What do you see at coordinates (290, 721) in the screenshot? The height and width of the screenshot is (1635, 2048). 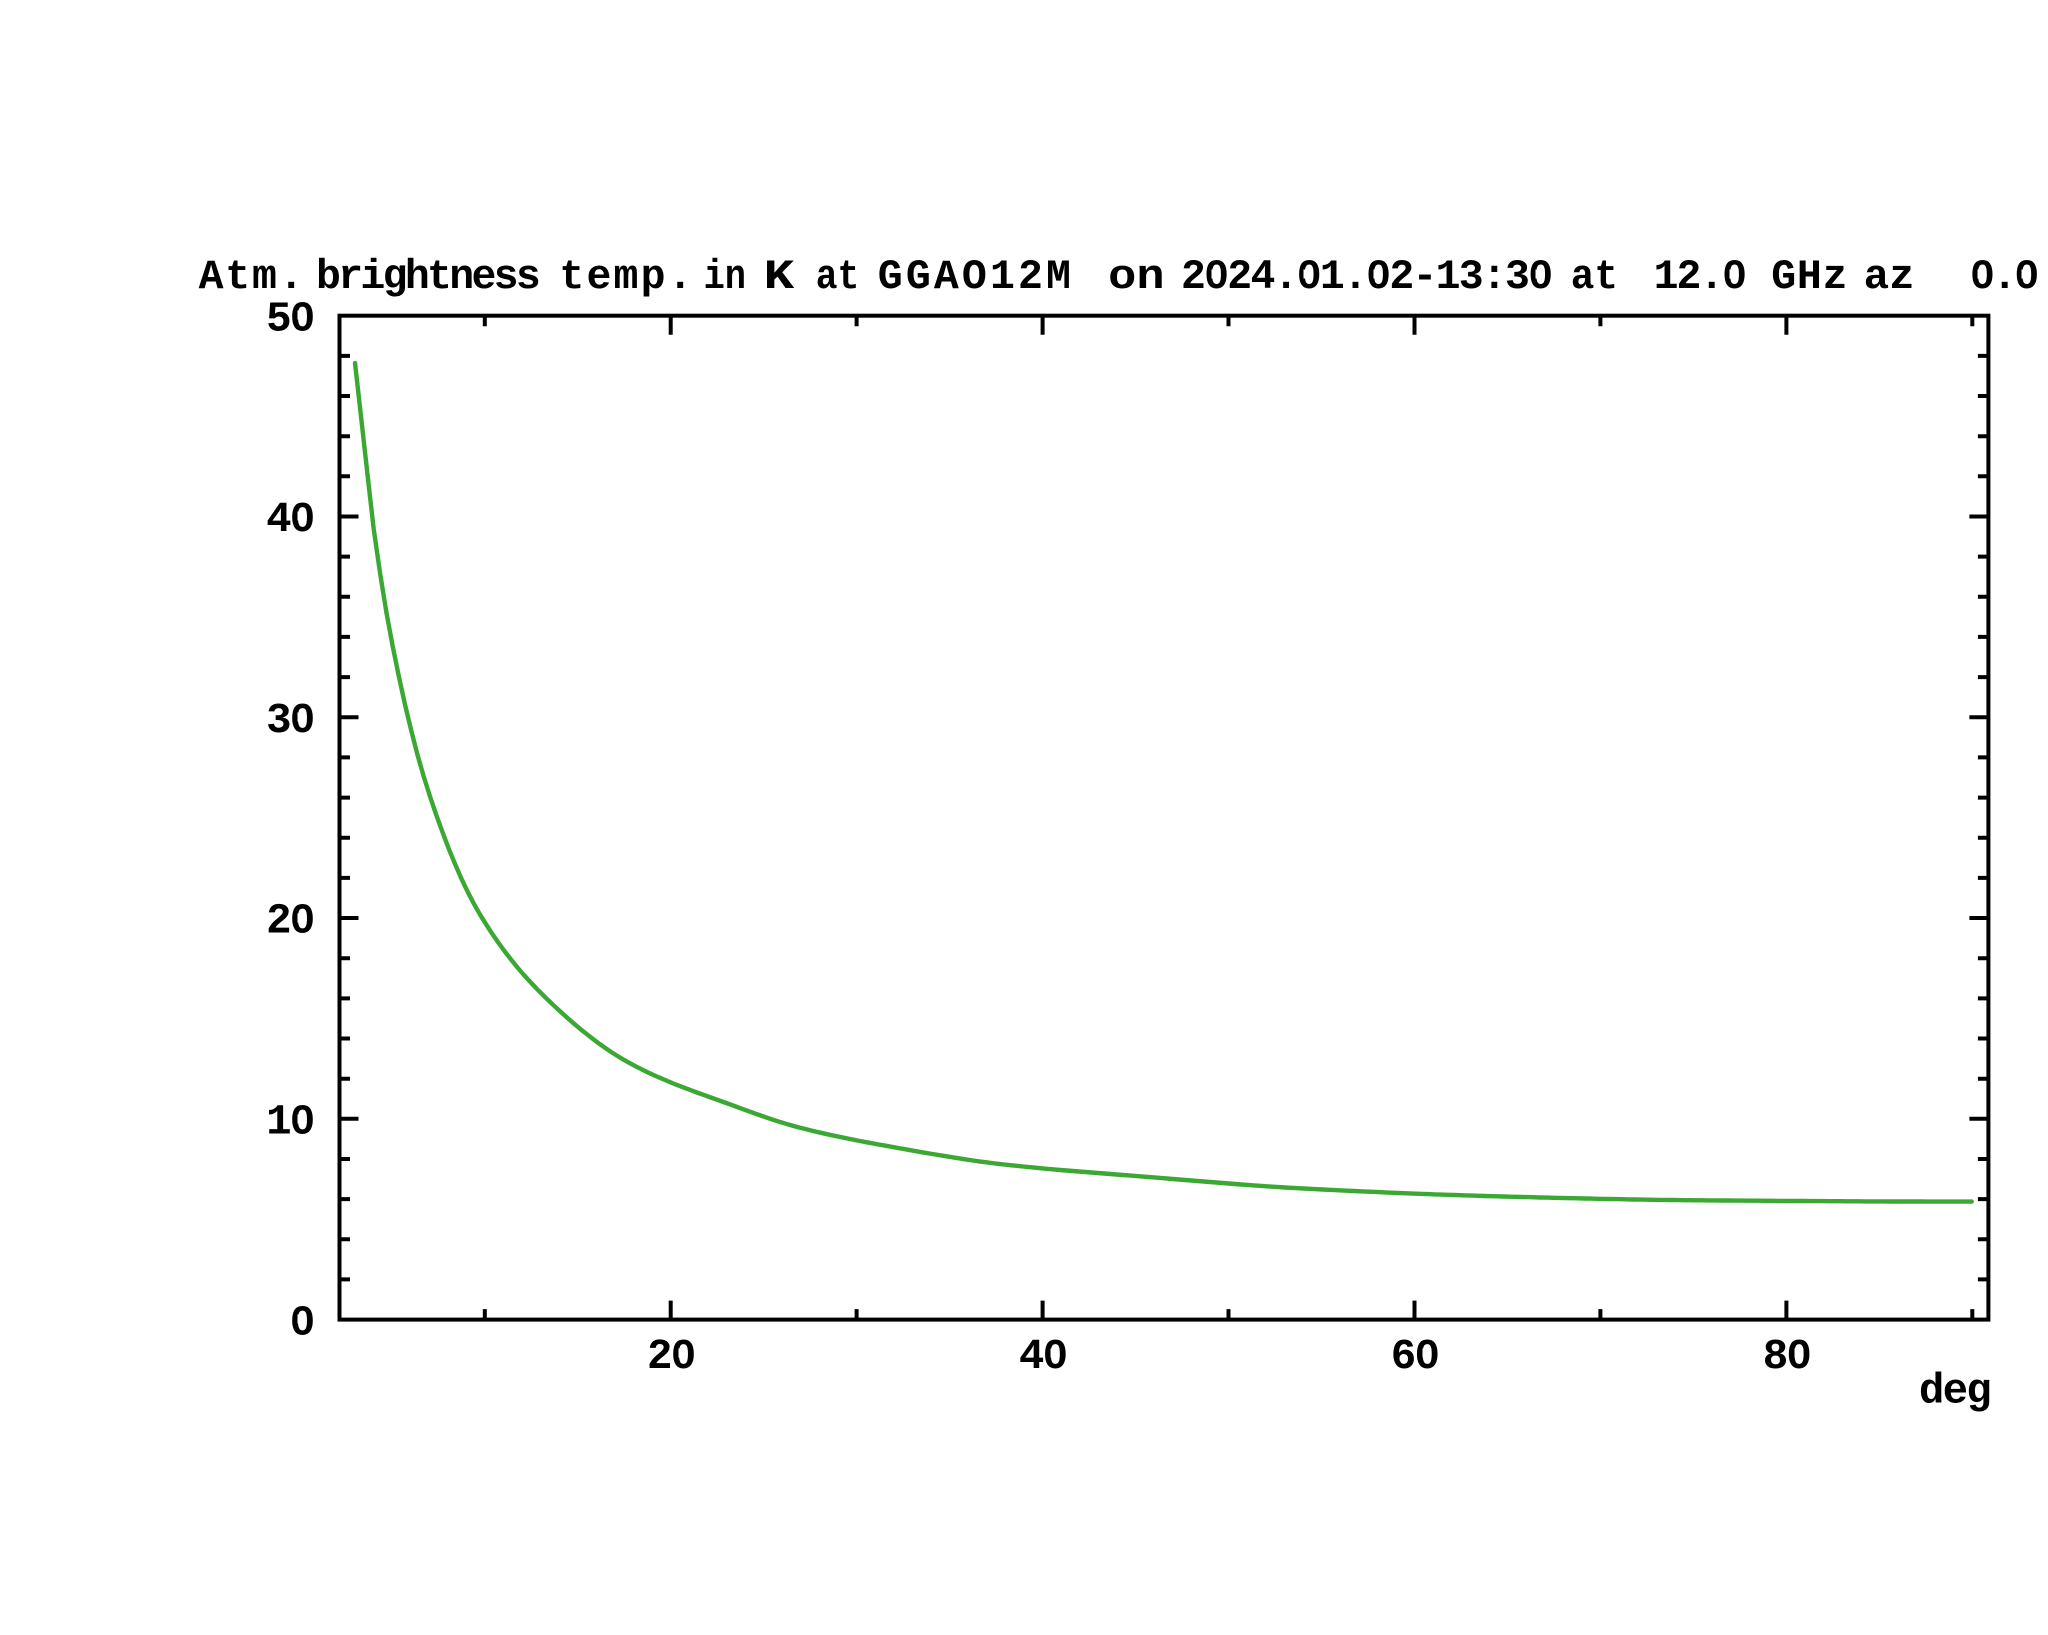 I see `svg-text: 30` at bounding box center [290, 721].